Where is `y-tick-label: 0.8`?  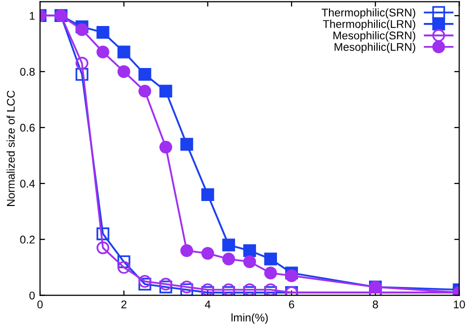 y-tick-label: 0.8 is located at coordinates (27, 72).